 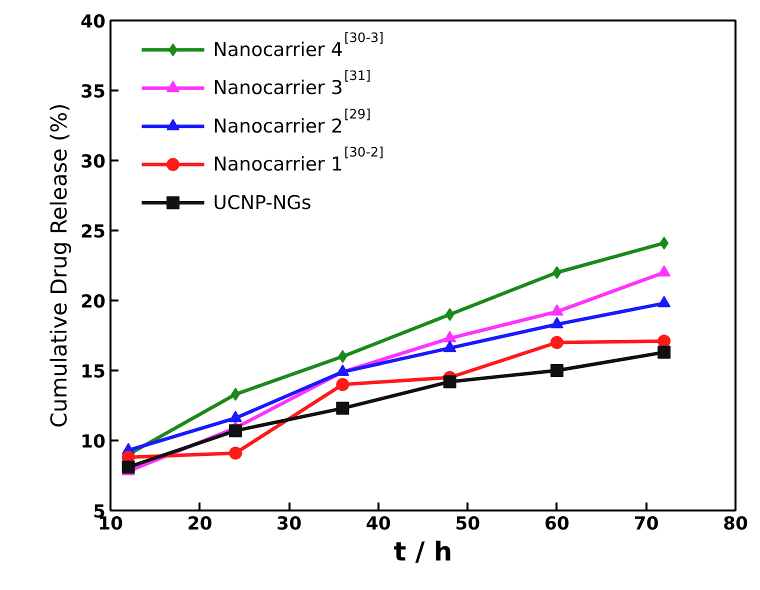 What do you see at coordinates (59, 265) in the screenshot?
I see `y-axis-title: Cumulative Drug Release (%)` at bounding box center [59, 265].